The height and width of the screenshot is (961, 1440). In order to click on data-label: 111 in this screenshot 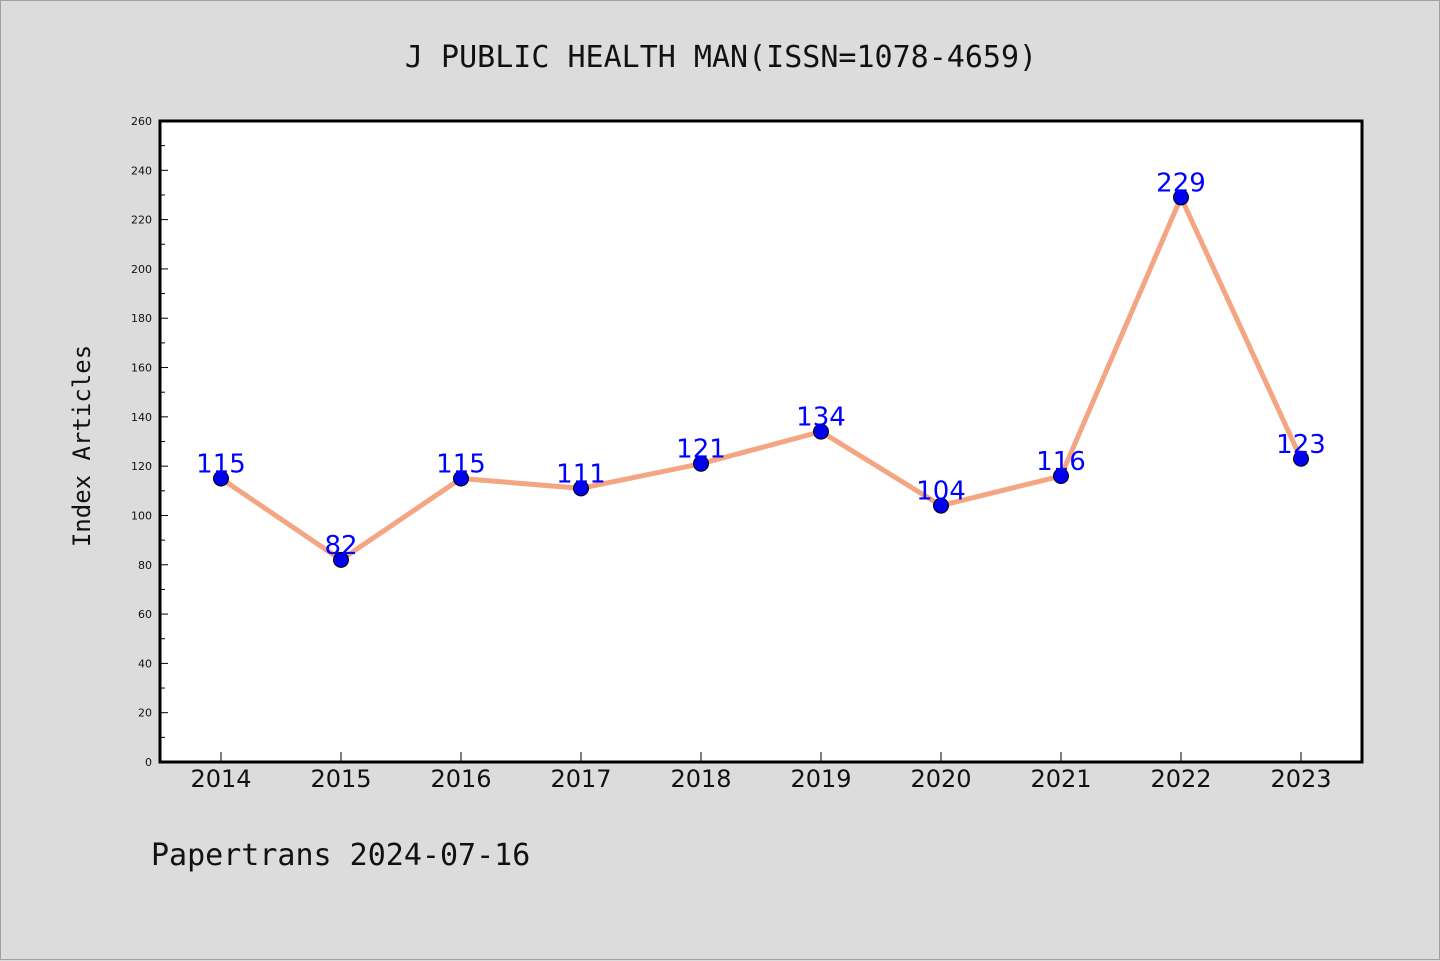, I will do `click(581, 474)`.